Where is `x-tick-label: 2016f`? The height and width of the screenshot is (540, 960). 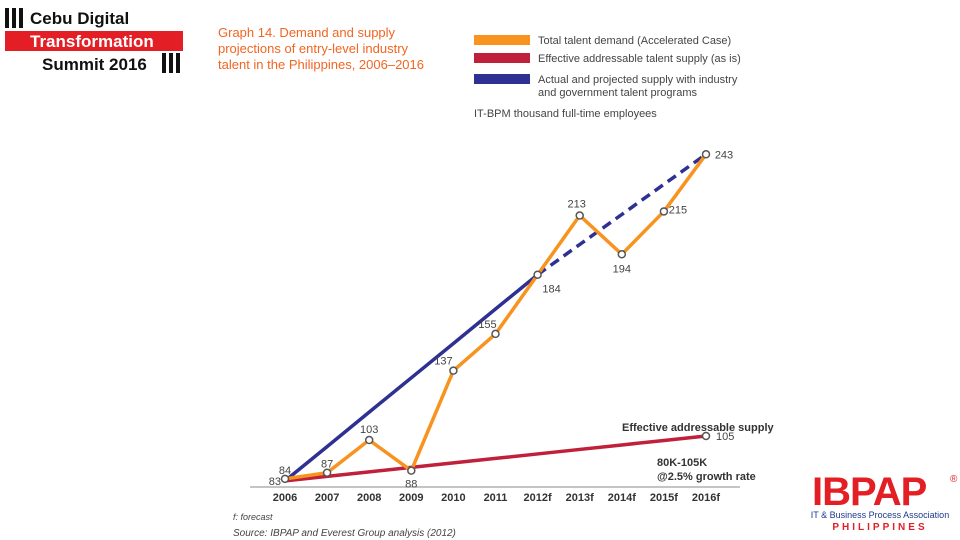
x-tick-label: 2016f is located at coordinates (706, 498).